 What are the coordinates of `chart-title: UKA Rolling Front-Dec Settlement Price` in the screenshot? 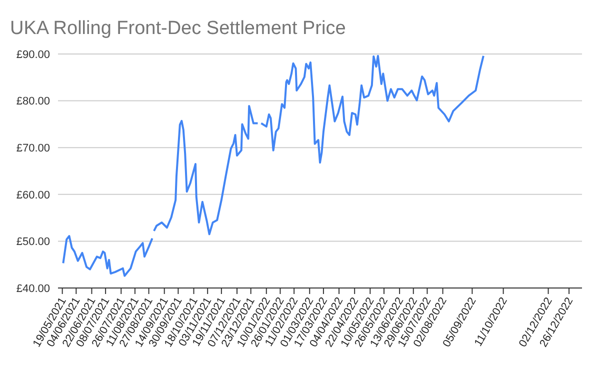 It's located at (178, 29).